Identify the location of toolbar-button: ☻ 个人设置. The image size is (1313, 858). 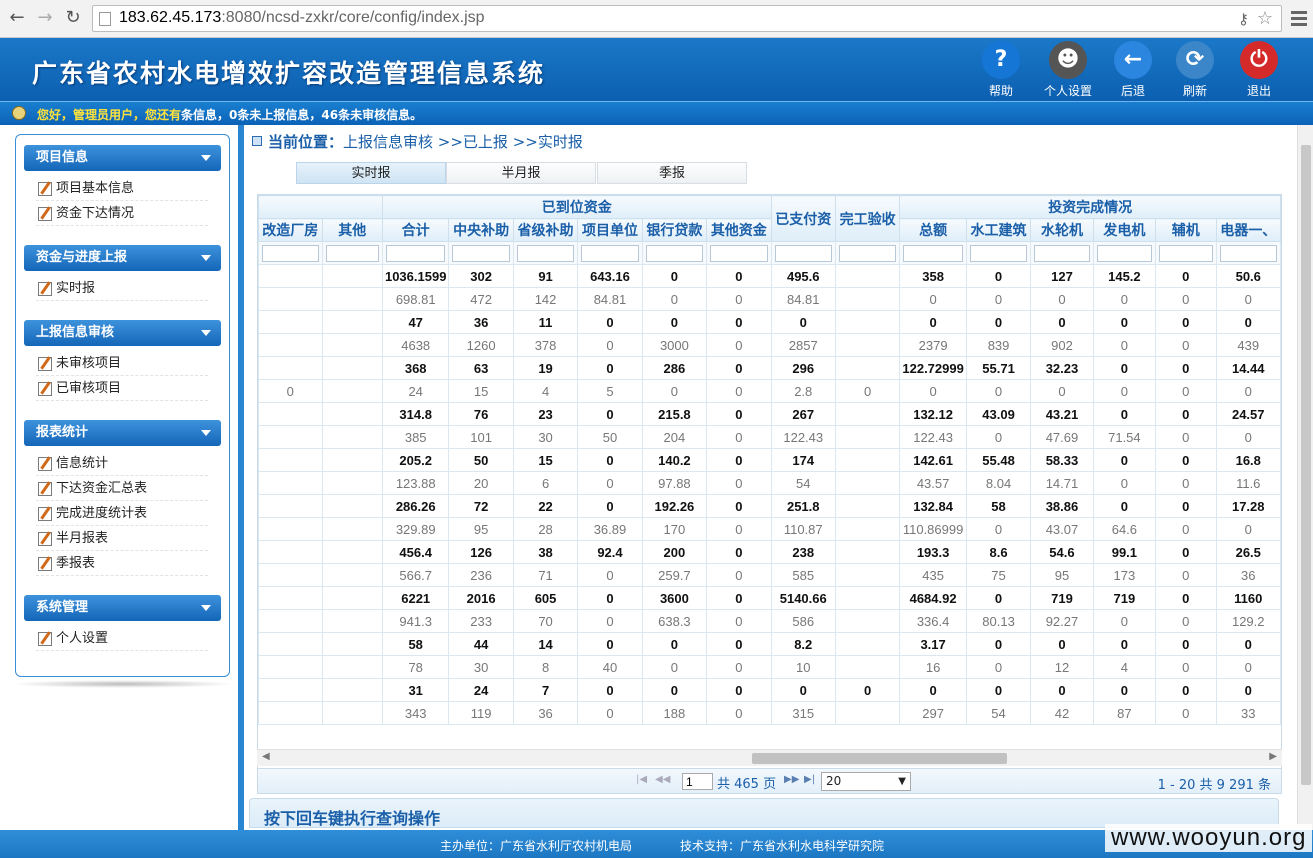
(1068, 70).